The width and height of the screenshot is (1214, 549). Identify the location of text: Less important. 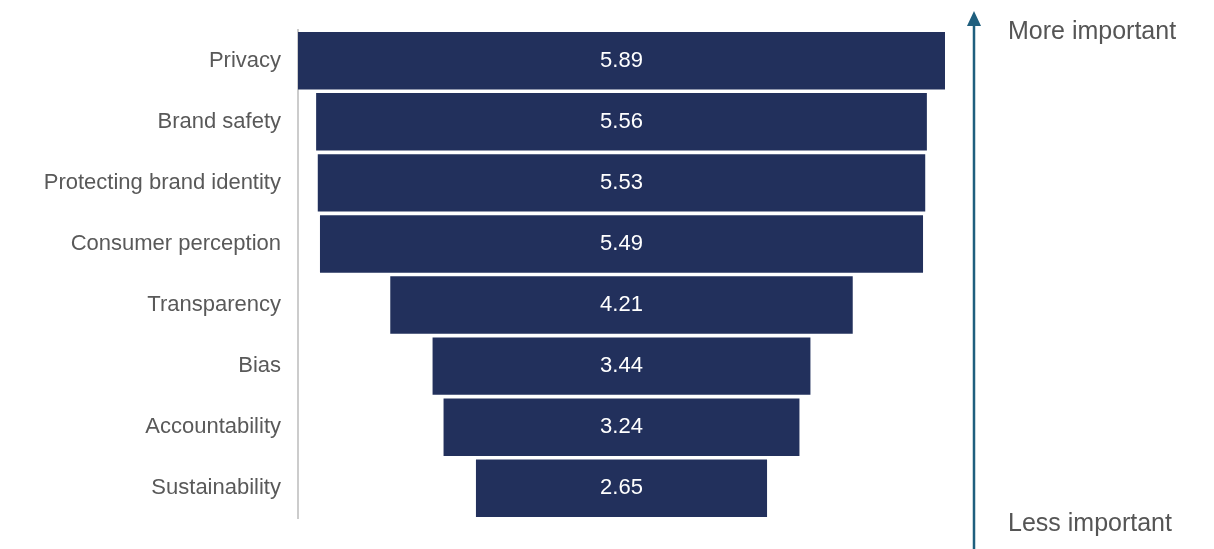
(1090, 522).